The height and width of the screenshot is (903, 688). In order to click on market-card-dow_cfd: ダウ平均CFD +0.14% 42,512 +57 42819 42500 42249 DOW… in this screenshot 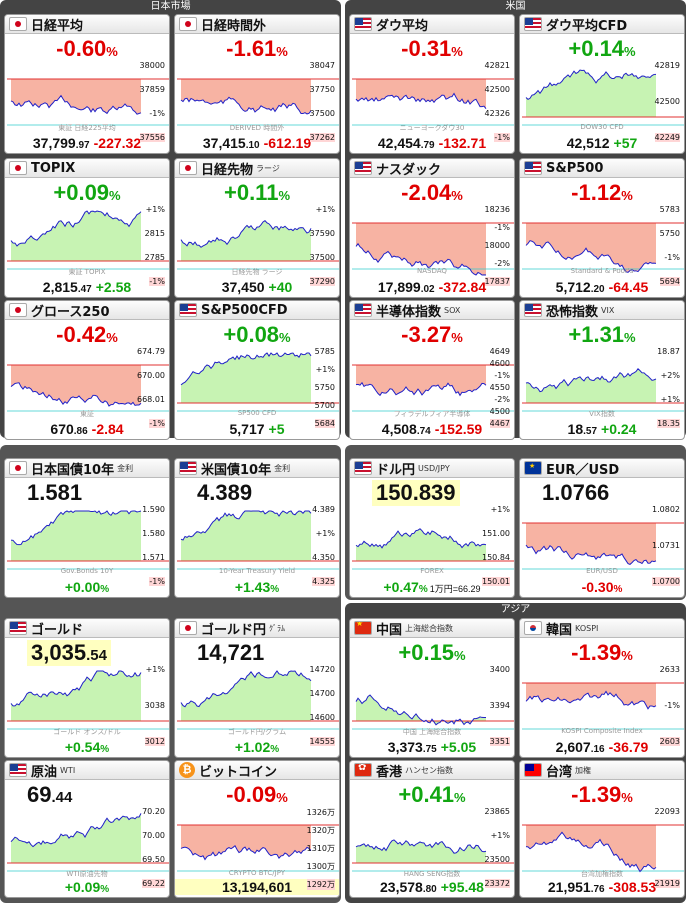, I will do `click(602, 84)`.